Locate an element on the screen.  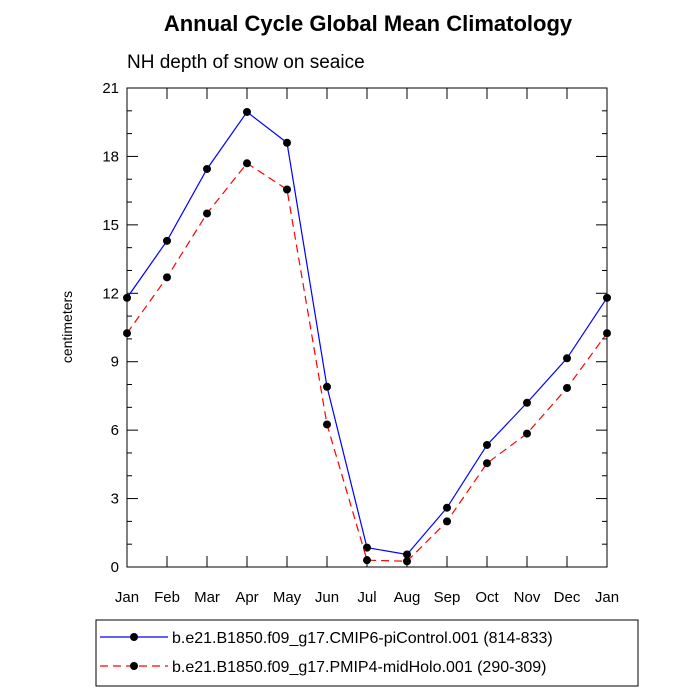
y-tick-label: 0 is located at coordinates (115, 567).